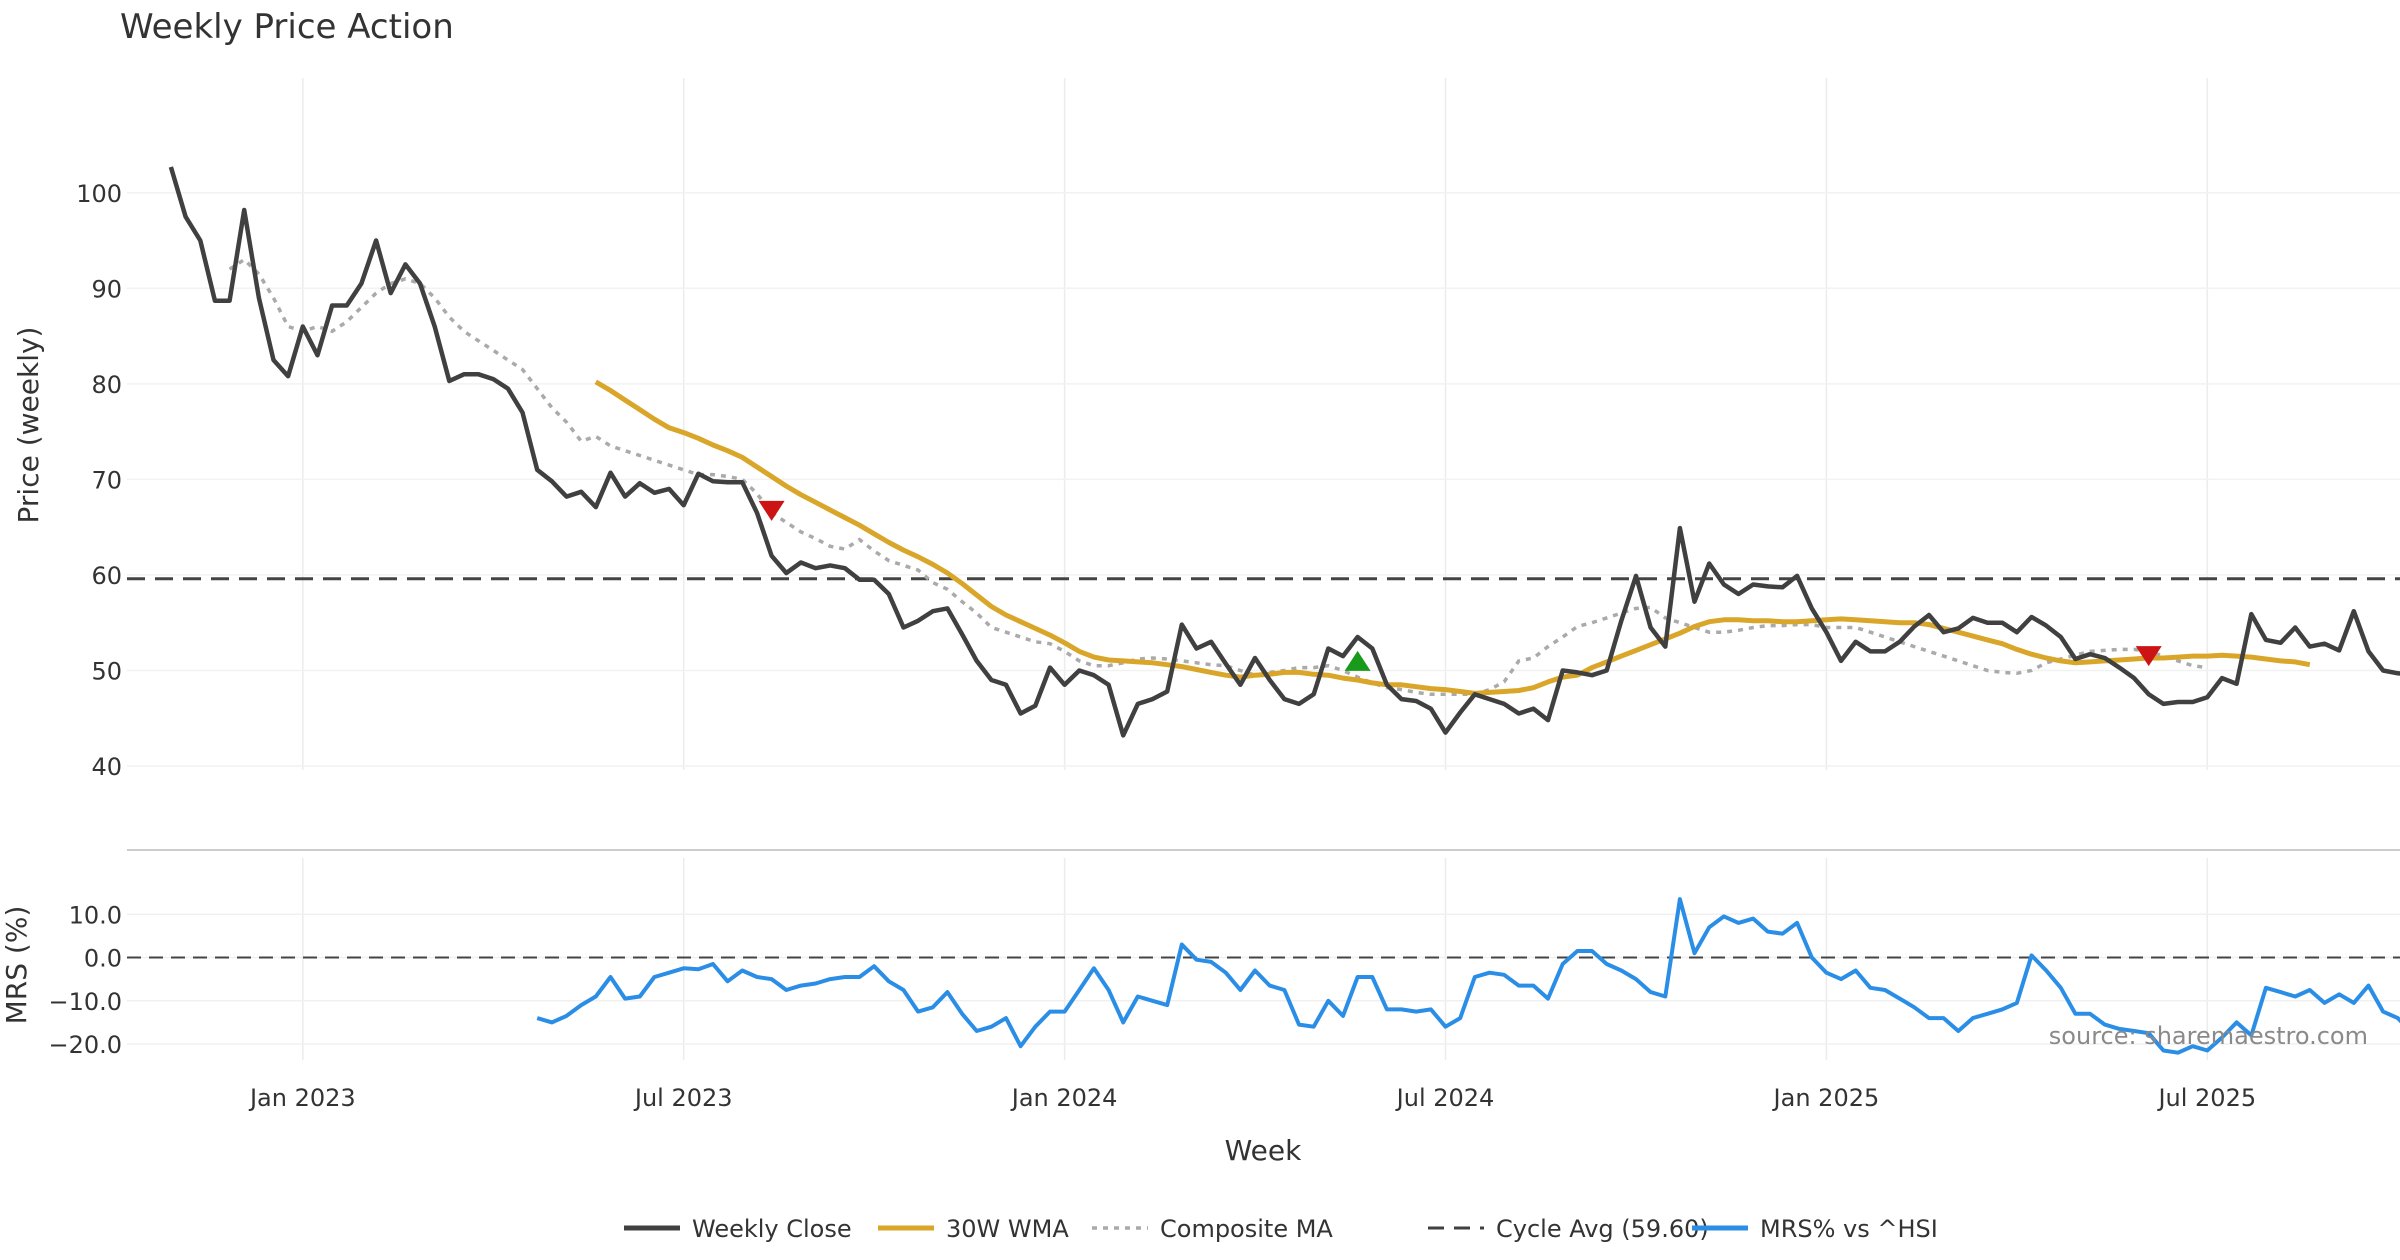 This screenshot has width=2400, height=1260. What do you see at coordinates (1007, 1229) in the screenshot?
I see `legend-label: 30W WMA` at bounding box center [1007, 1229].